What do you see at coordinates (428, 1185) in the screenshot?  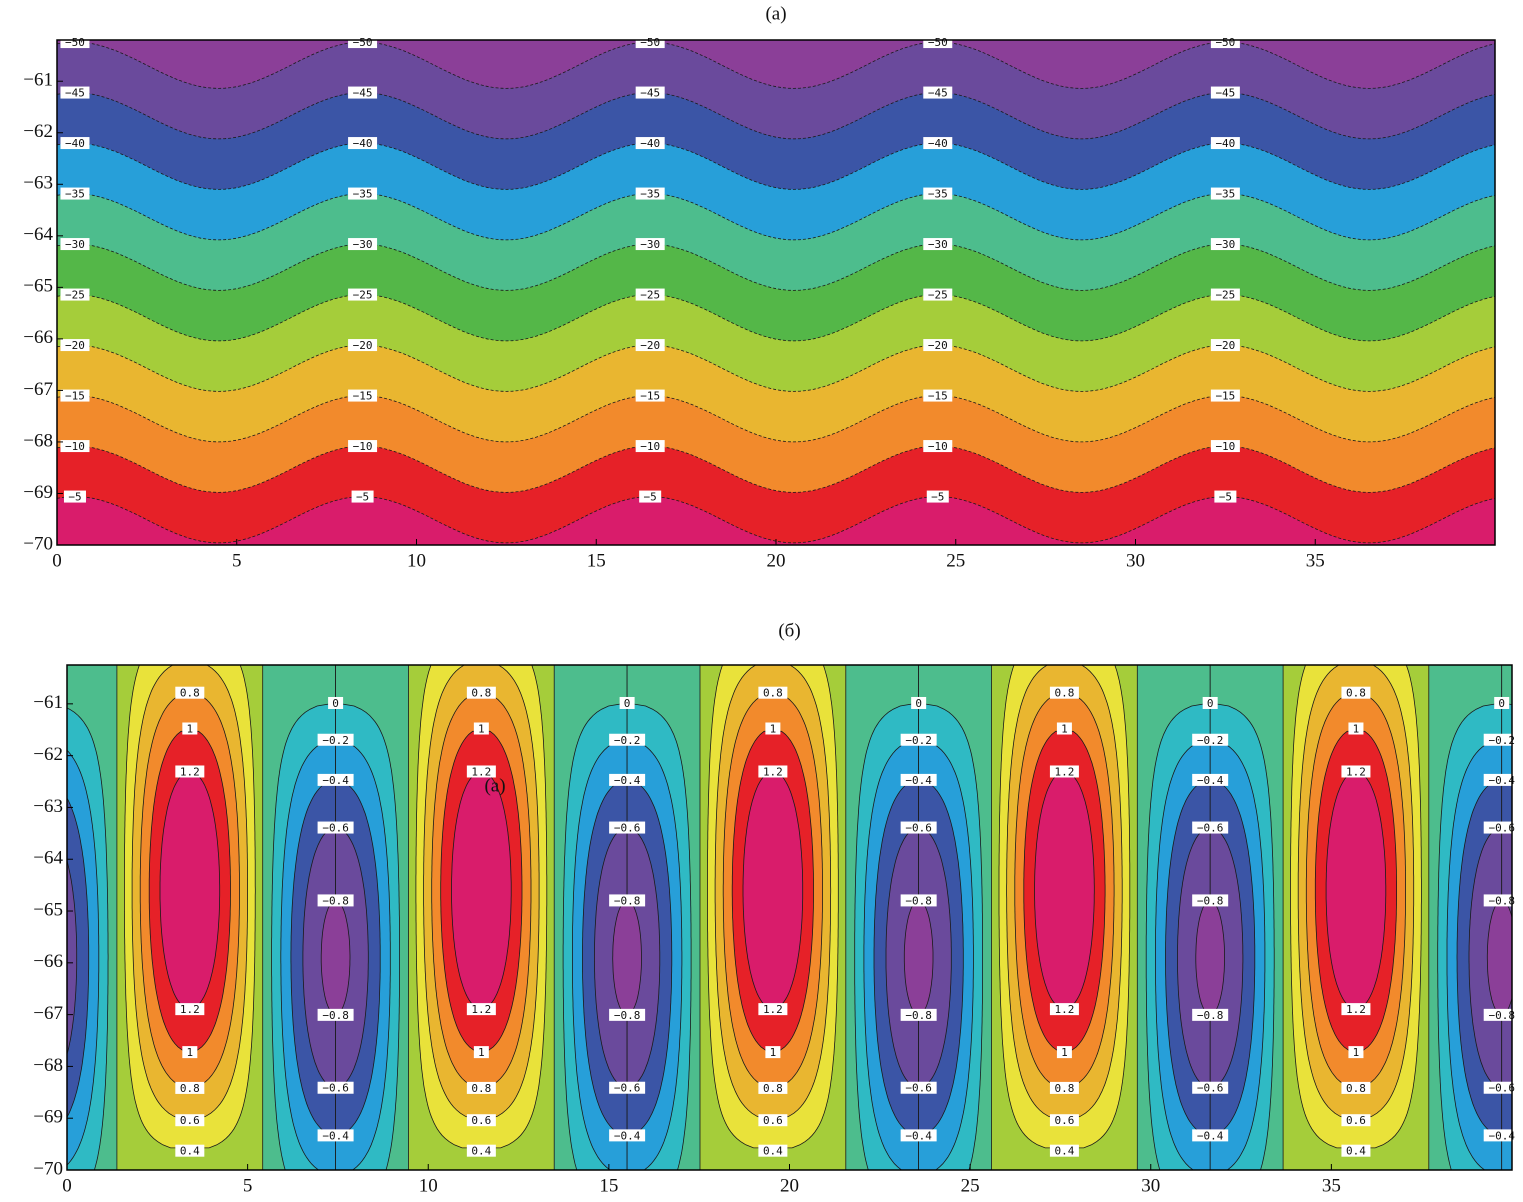 I see `x-tick-label: 10` at bounding box center [428, 1185].